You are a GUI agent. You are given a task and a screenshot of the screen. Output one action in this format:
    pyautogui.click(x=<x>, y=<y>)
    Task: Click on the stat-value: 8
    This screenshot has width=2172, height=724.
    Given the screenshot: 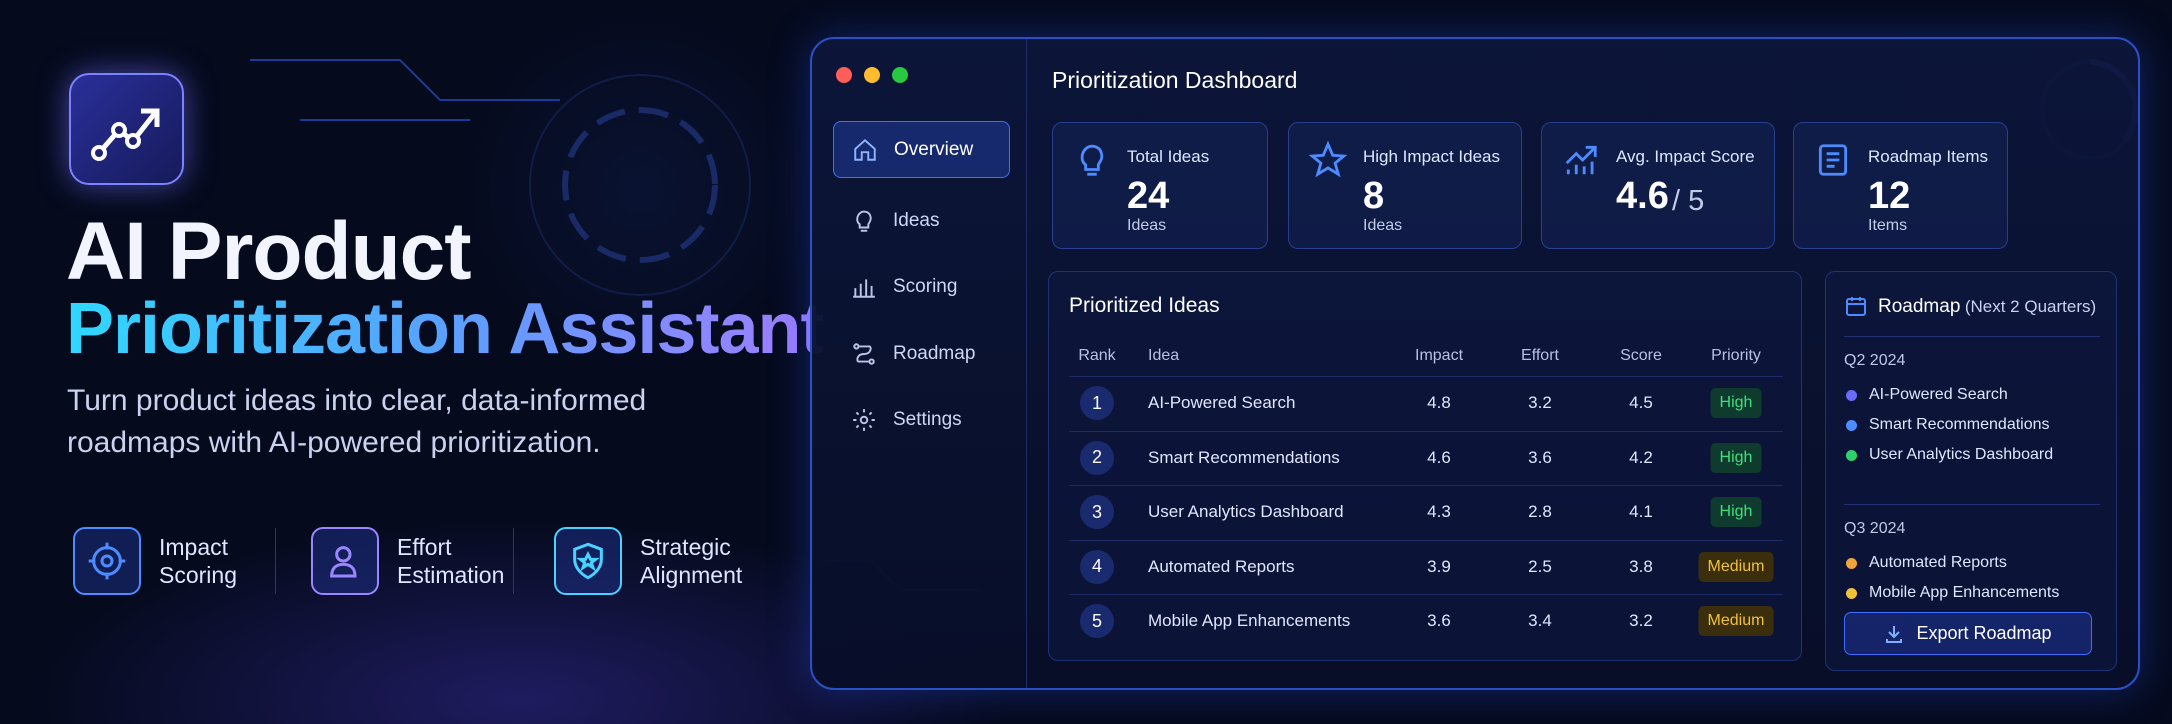 What is the action you would take?
    pyautogui.click(x=1374, y=196)
    